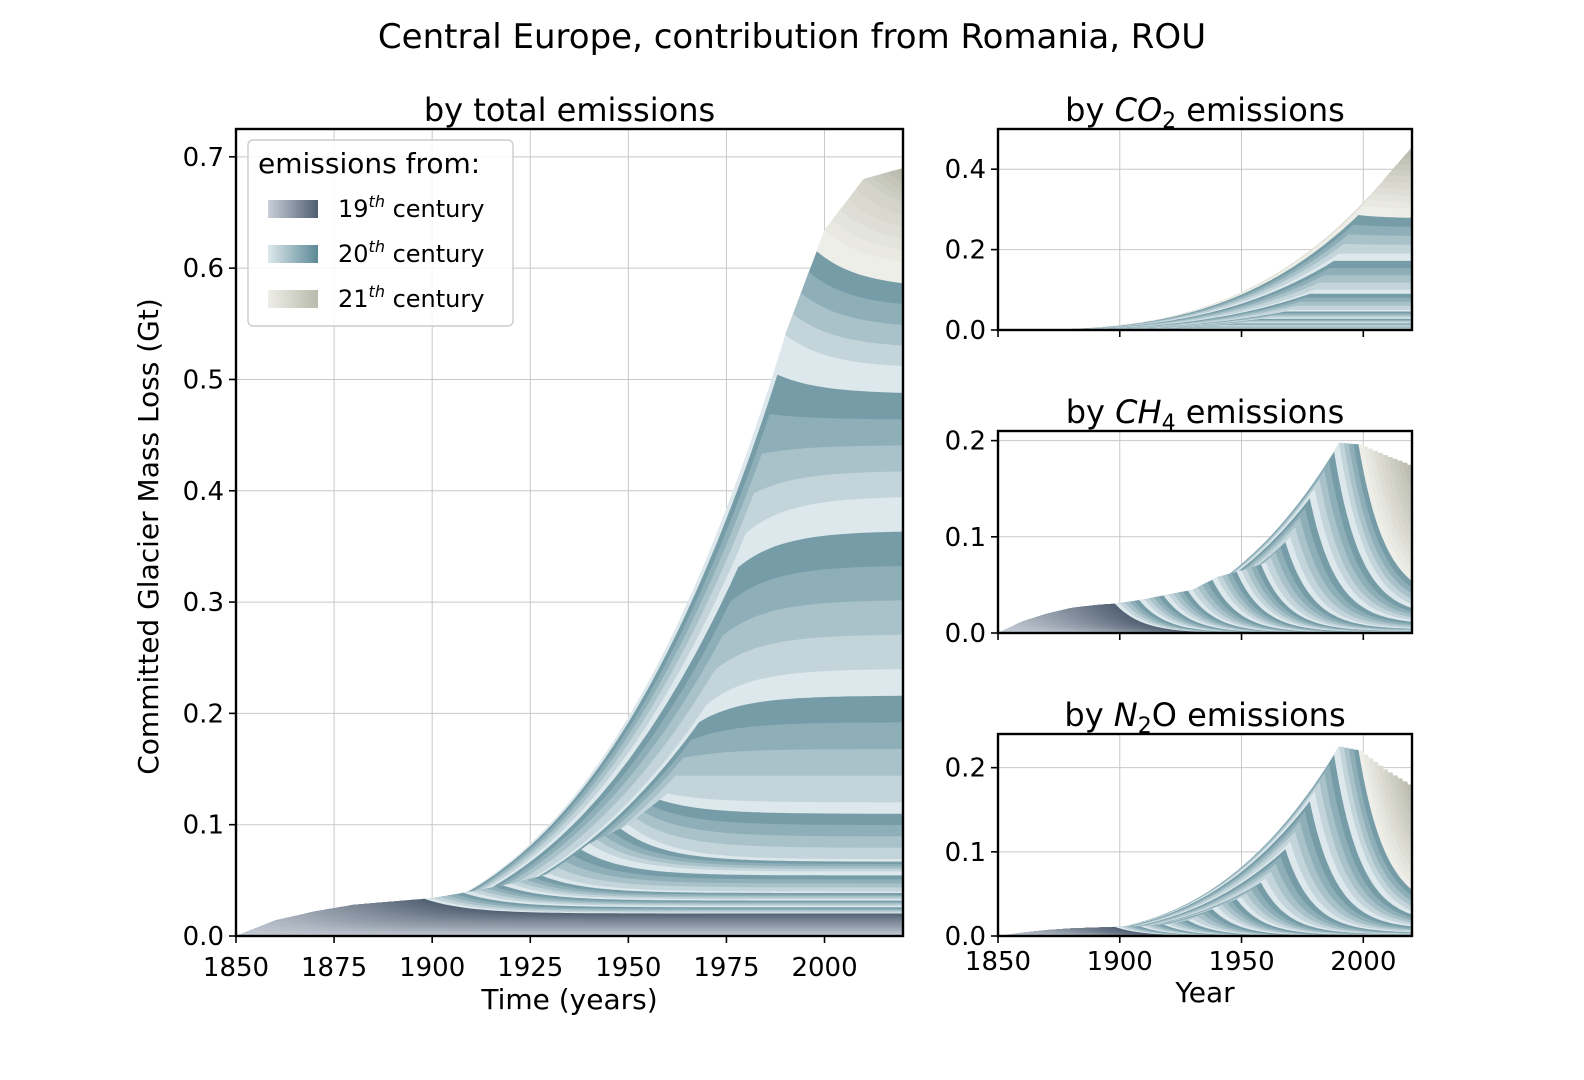  Describe the element at coordinates (998, 962) in the screenshot. I see `xtick-label-n2o-0: 1850` at that location.